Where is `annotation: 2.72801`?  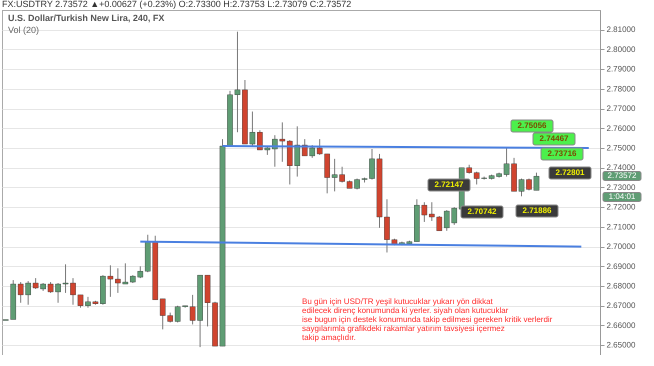
annotation: 2.72801 is located at coordinates (571, 172).